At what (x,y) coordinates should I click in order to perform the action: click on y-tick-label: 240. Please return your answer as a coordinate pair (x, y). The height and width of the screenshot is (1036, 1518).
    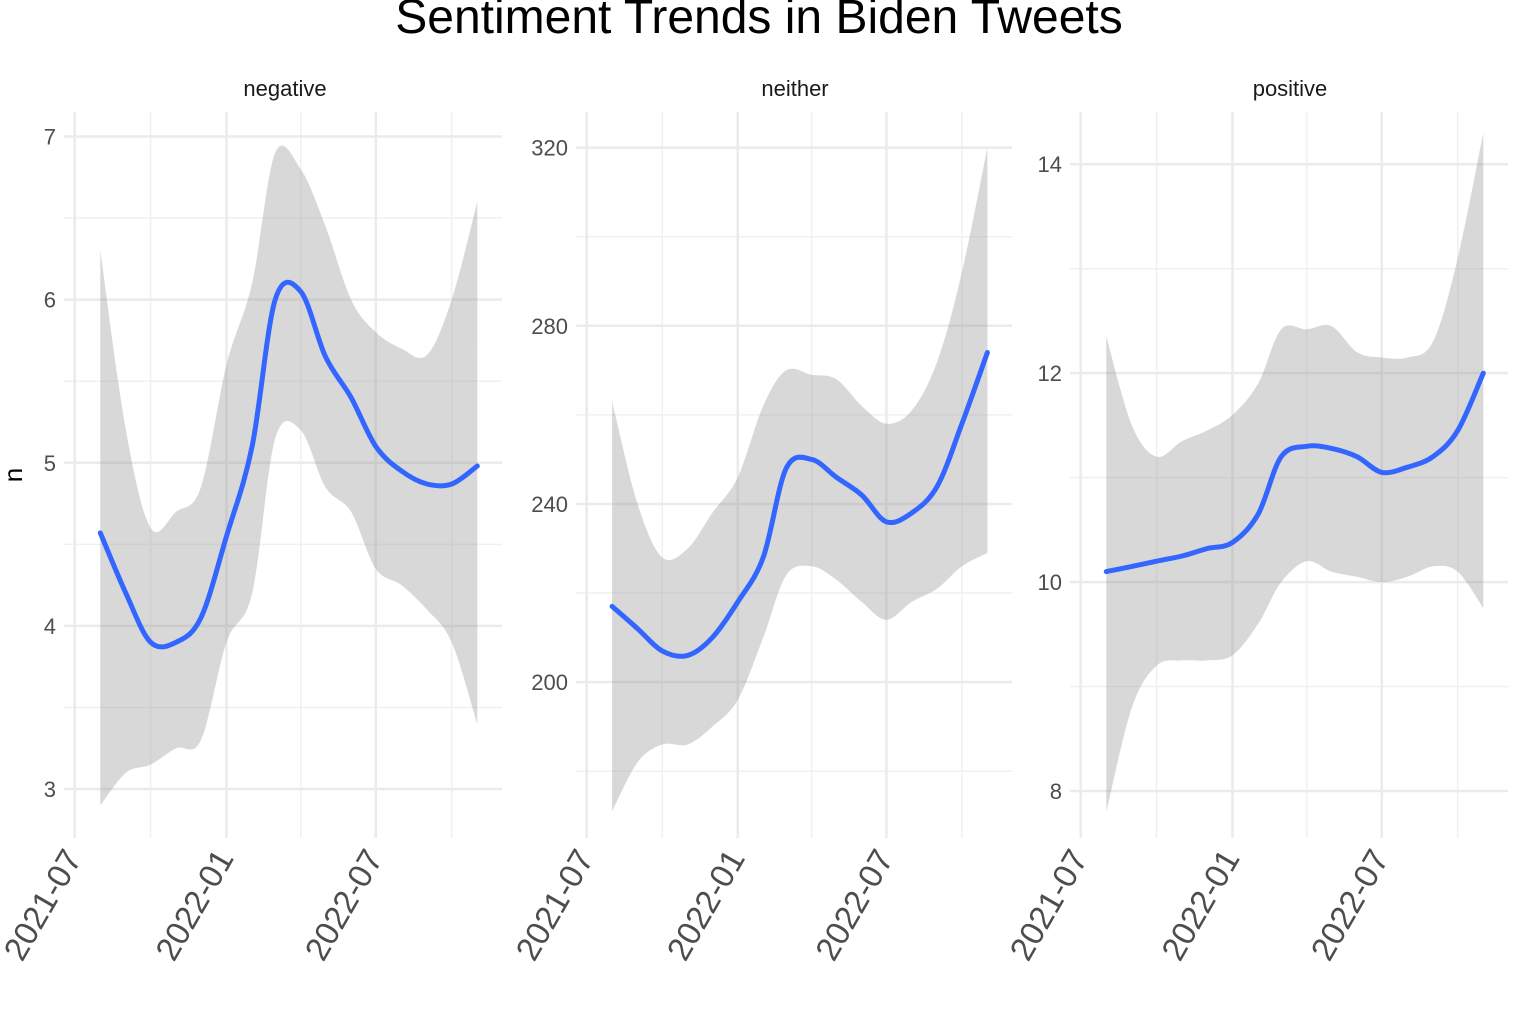
    Looking at the image, I should click on (549, 504).